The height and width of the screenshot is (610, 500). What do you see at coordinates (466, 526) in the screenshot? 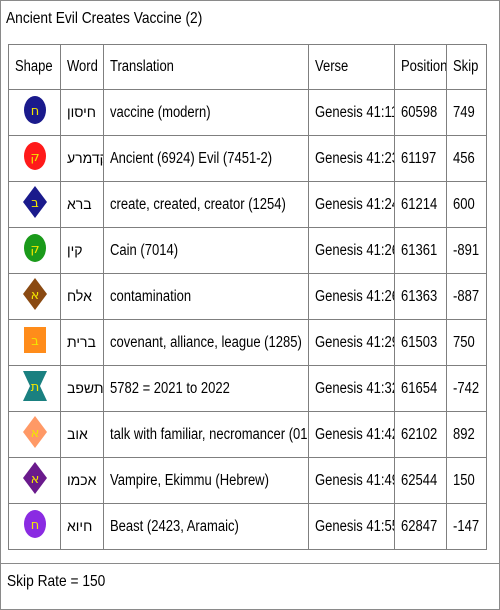
I see `skip-cell: -147` at bounding box center [466, 526].